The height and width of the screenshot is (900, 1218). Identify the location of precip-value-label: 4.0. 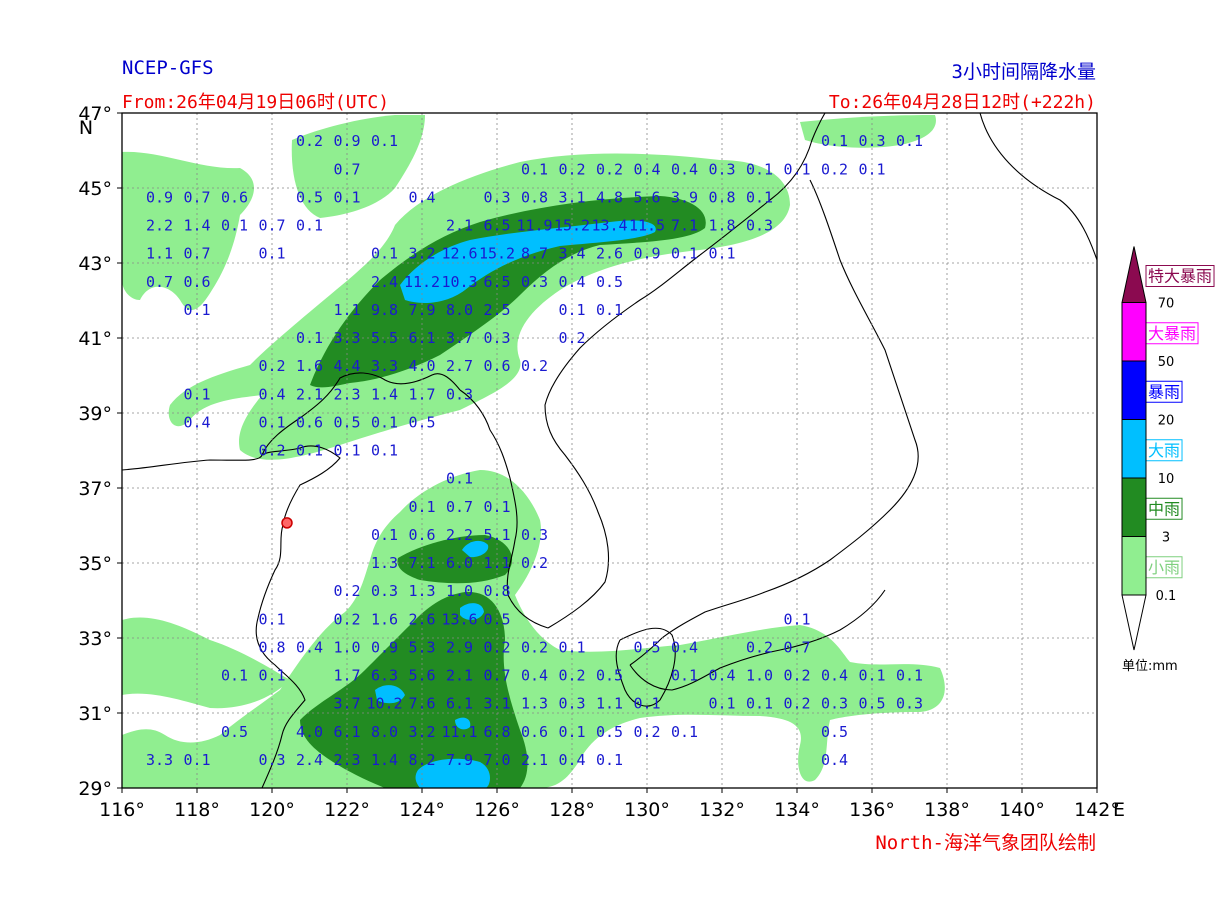
(421, 366).